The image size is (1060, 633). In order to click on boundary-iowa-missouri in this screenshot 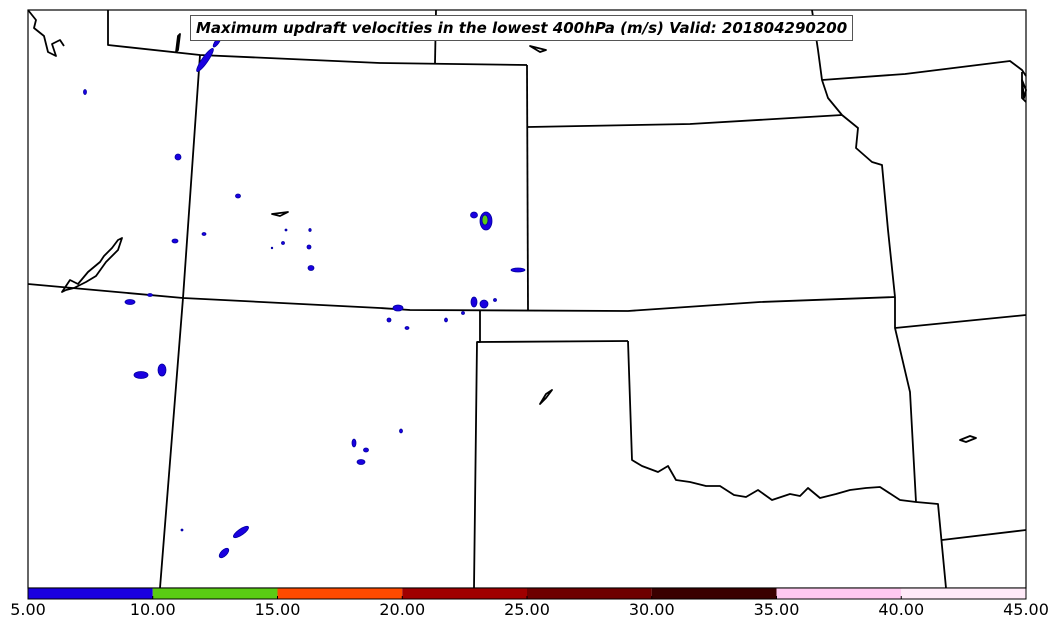, I will do `click(924, 70)`.